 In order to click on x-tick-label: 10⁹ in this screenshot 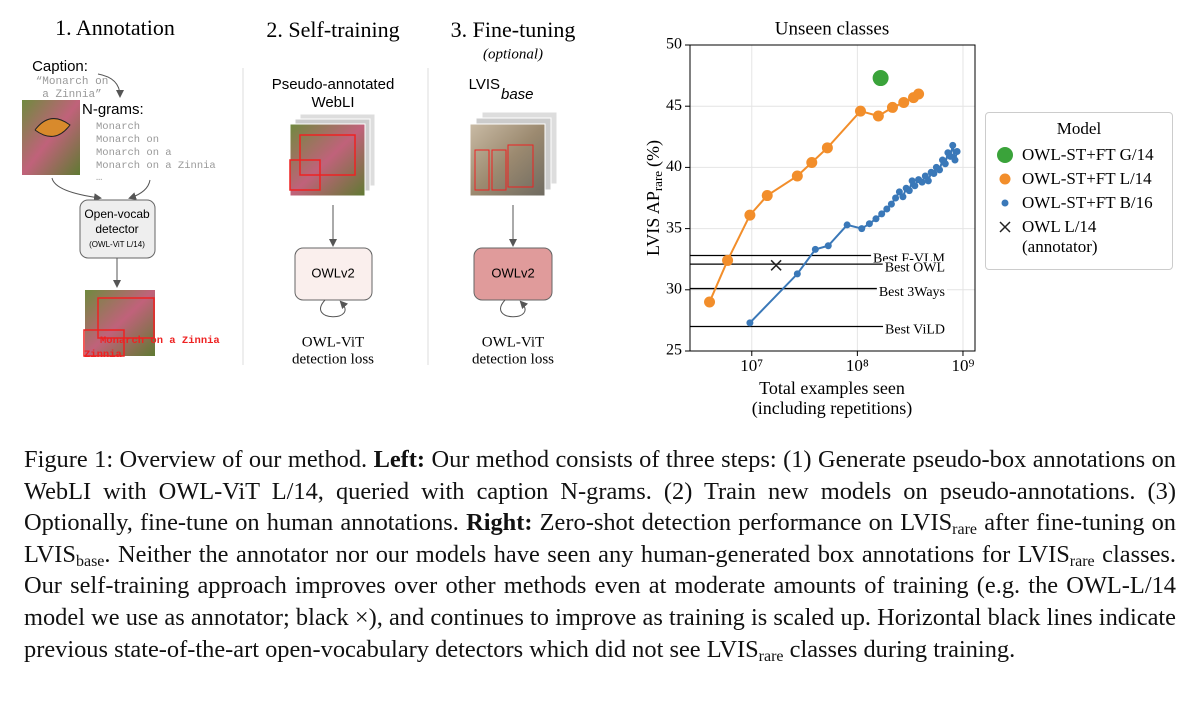, I will do `click(962, 365)`.